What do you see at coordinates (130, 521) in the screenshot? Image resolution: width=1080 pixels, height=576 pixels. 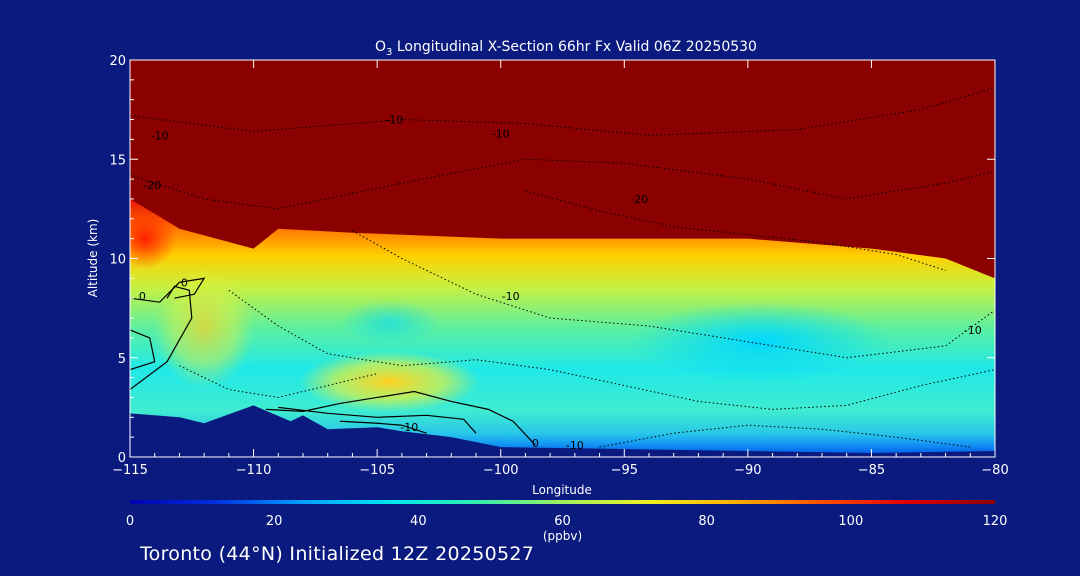 I see `colorbar-tick-label: 0` at bounding box center [130, 521].